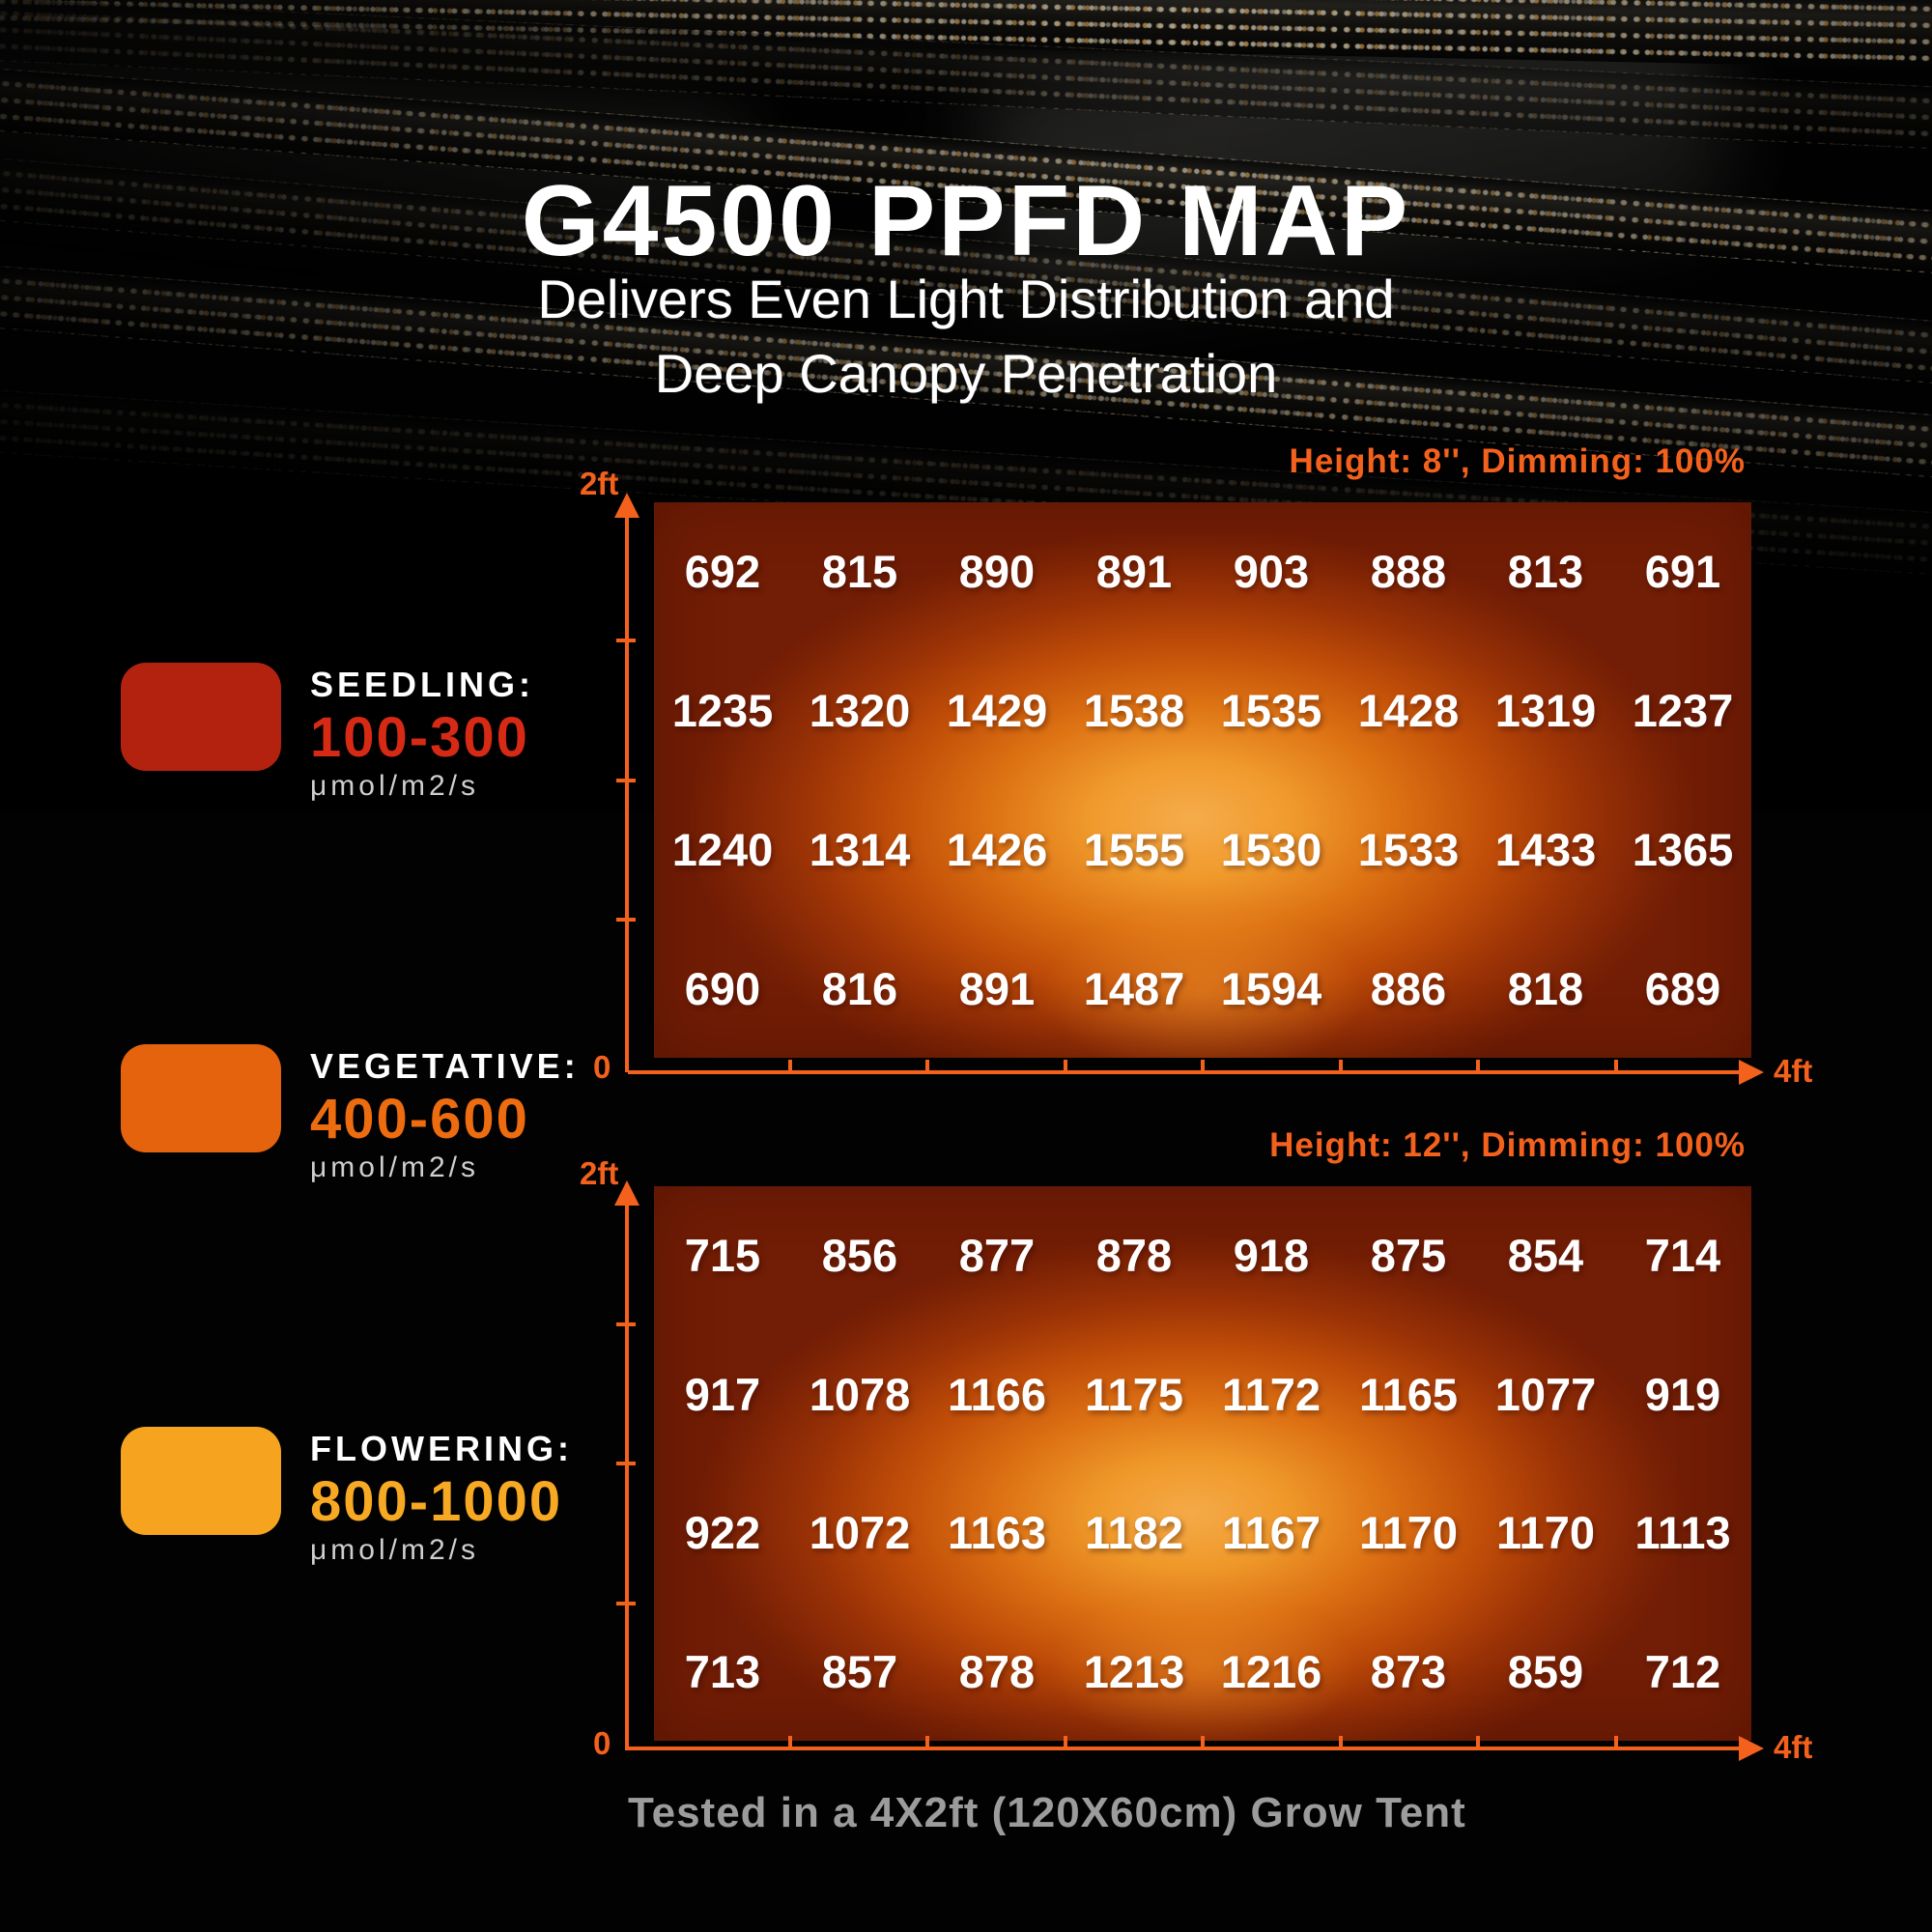 The height and width of the screenshot is (1932, 1932). Describe the element at coordinates (422, 684) in the screenshot. I see `legend-label: SEEDLING:` at that location.